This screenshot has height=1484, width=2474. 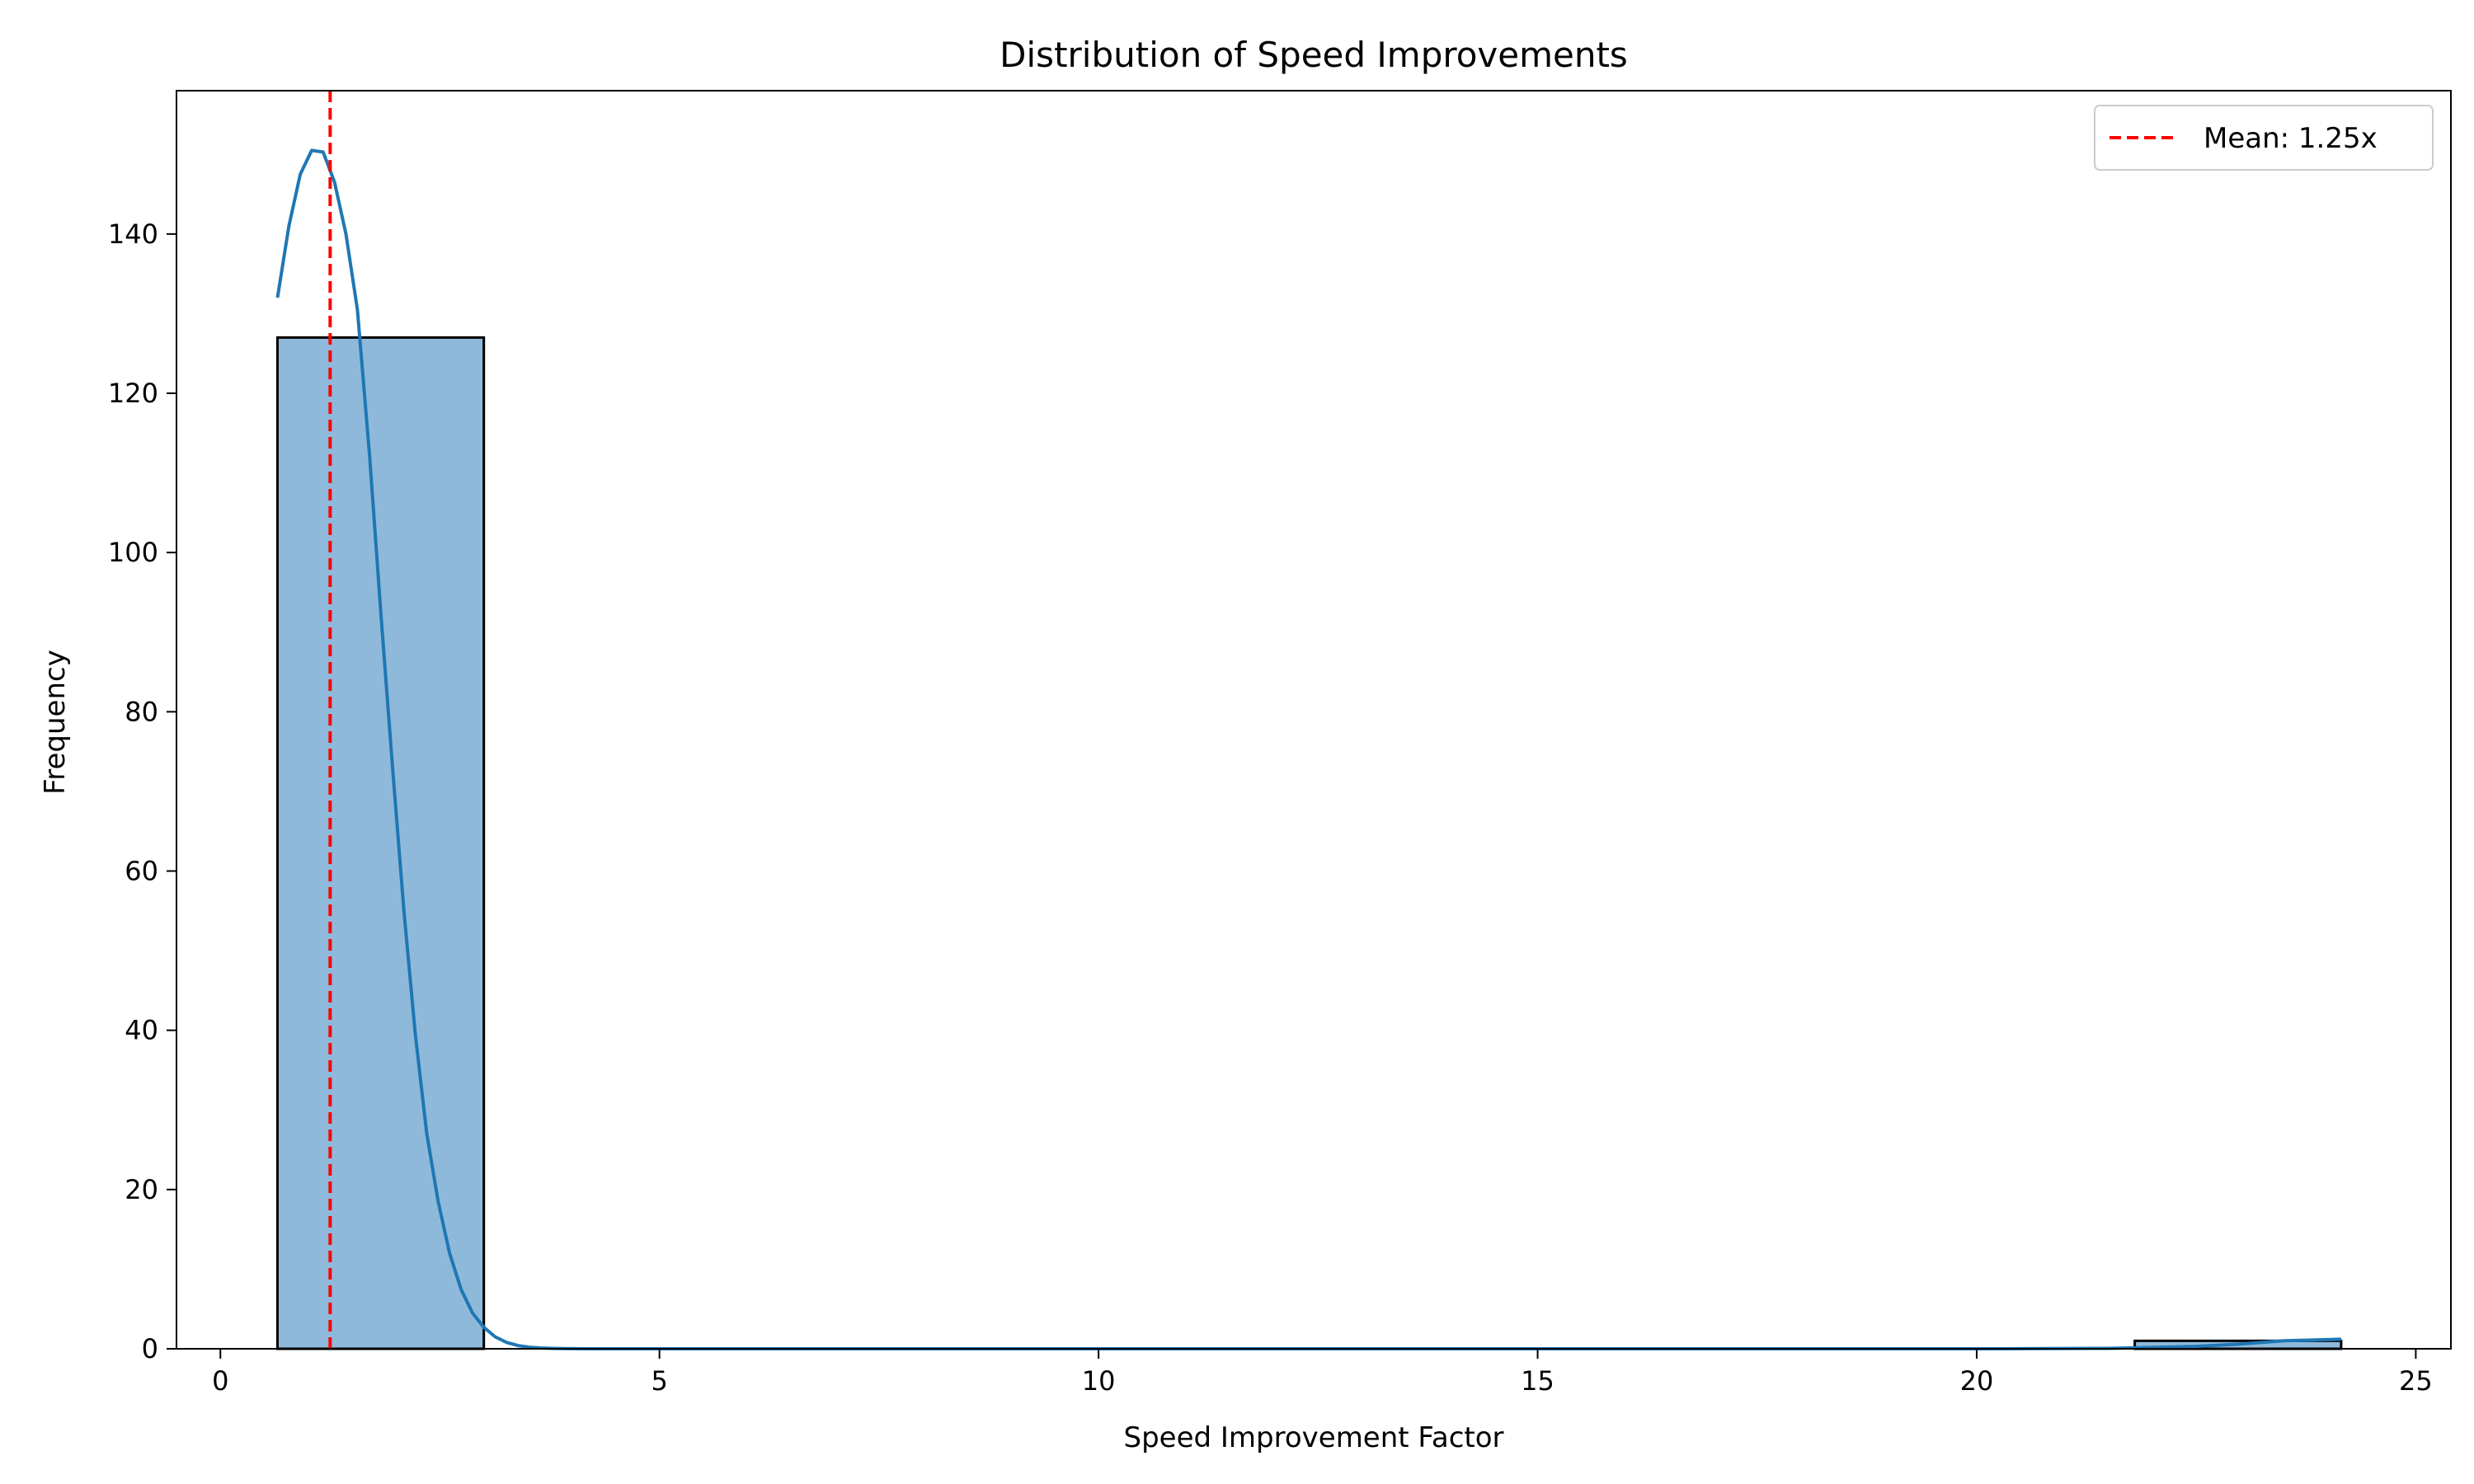 I want to click on chart-title: Distribution of Speed Improvements, so click(x=1313, y=55).